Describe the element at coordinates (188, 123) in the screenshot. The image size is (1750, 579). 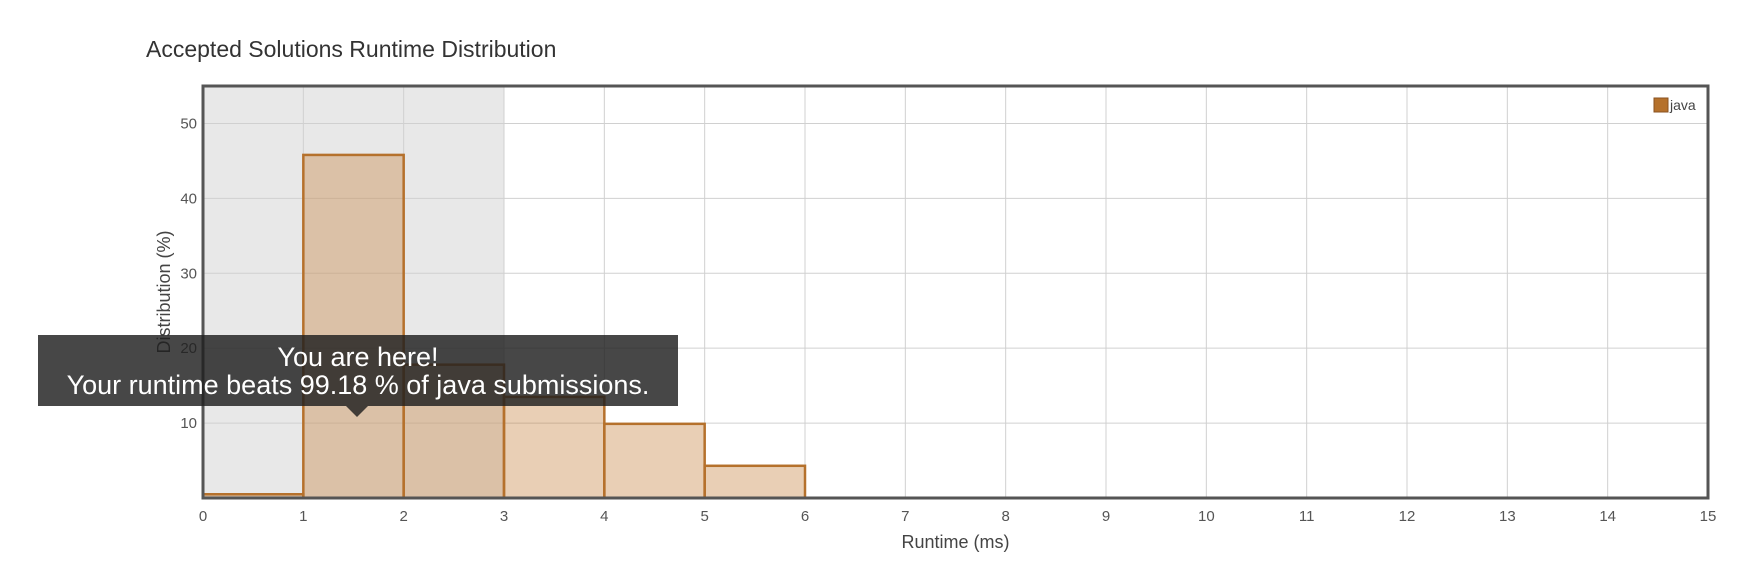
I see `y-tick-label: 50` at that location.